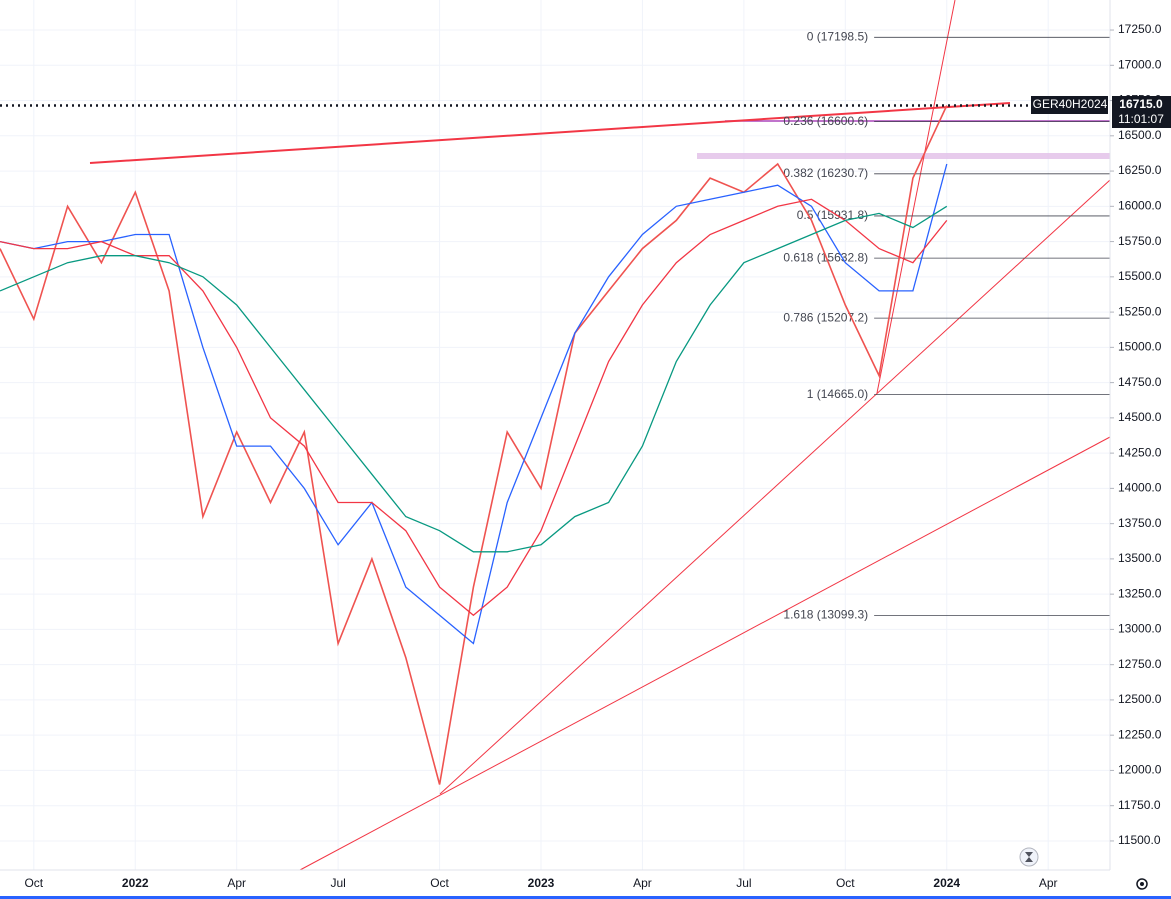  I want to click on x-tick-label: 2022, so click(135, 883).